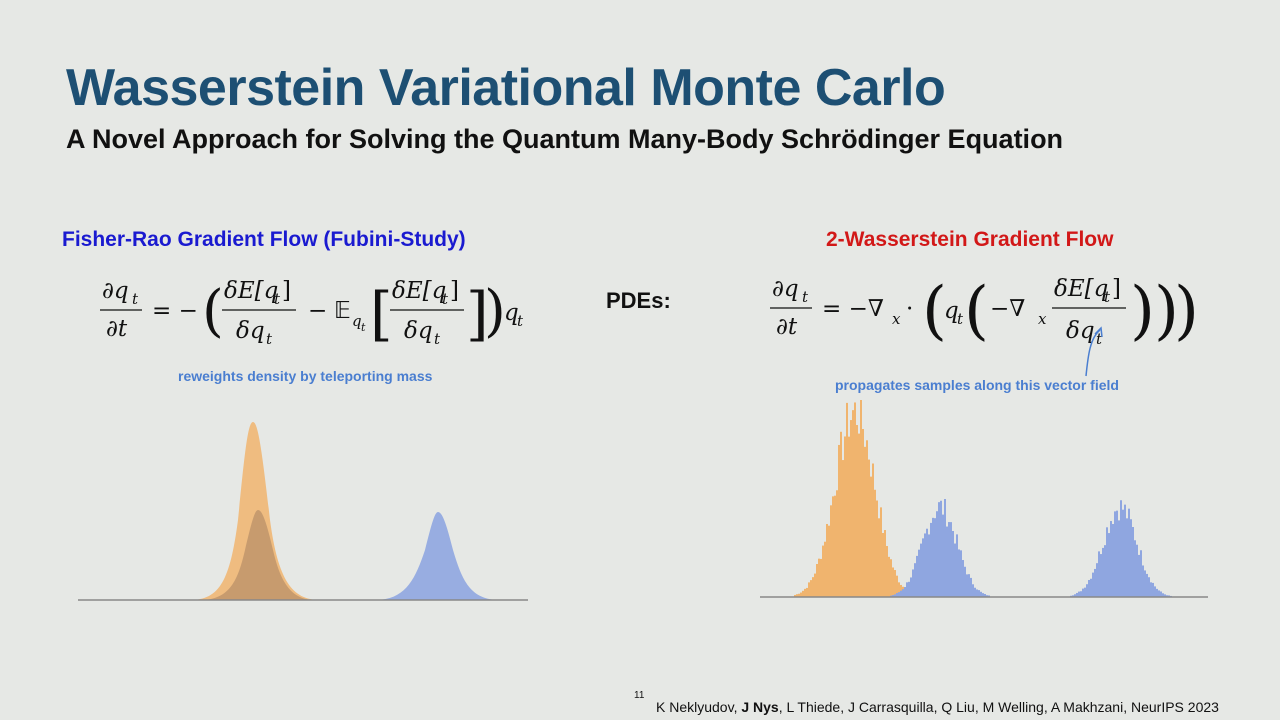 This screenshot has width=1280, height=720. Describe the element at coordinates (890, 707) in the screenshot. I see `author: J Carrasquilla` at that location.